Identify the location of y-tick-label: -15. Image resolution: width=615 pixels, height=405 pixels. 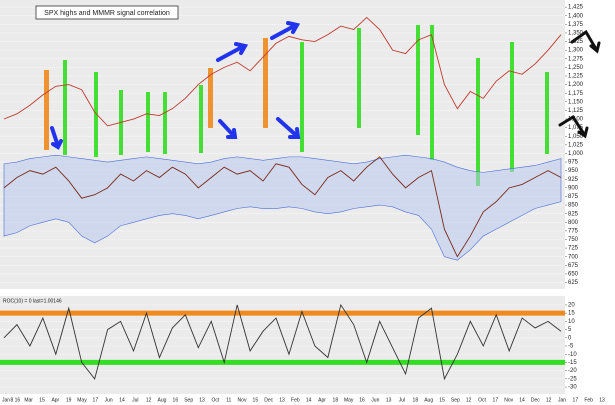
(572, 363).